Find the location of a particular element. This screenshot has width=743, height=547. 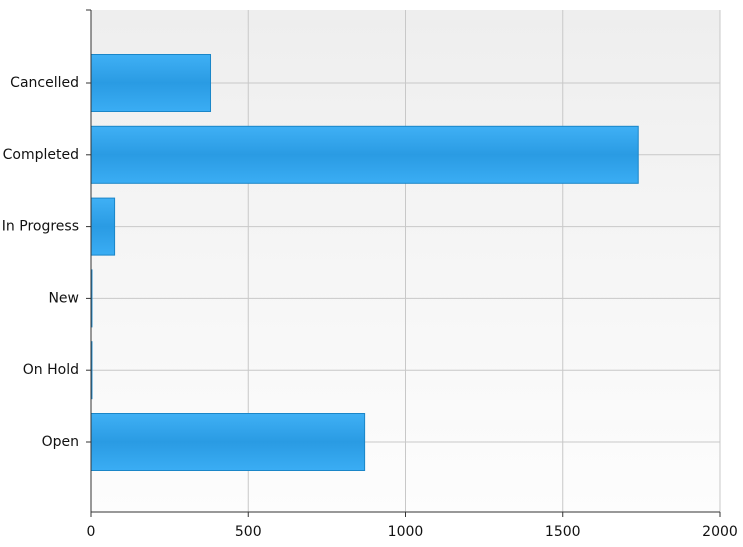

y-tick-label: Completed is located at coordinates (41, 155).